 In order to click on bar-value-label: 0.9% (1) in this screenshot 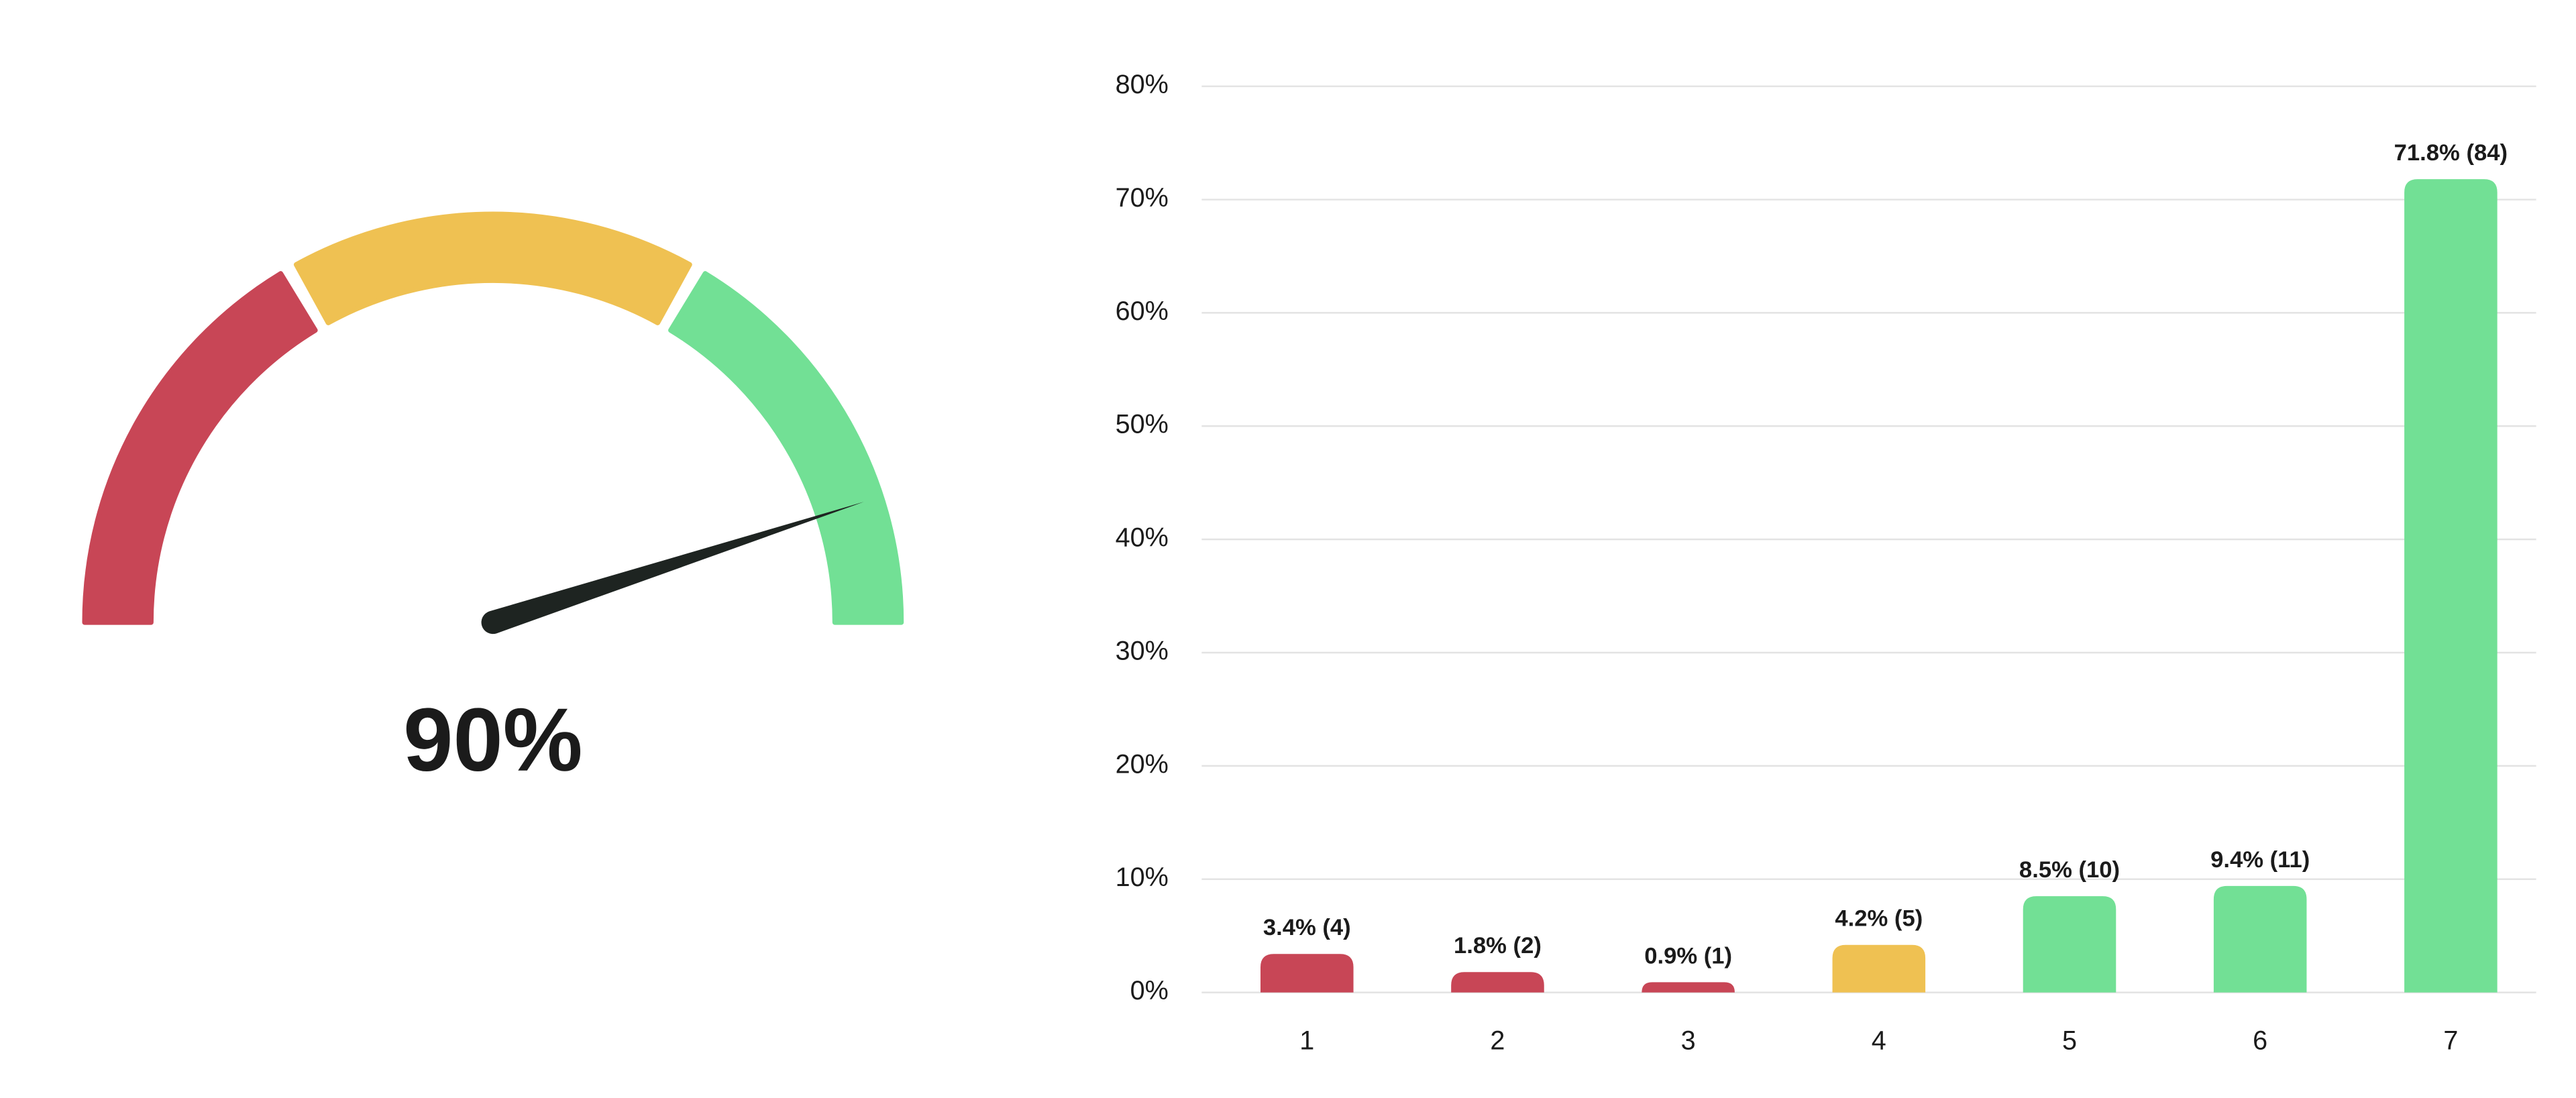, I will do `click(1688, 956)`.